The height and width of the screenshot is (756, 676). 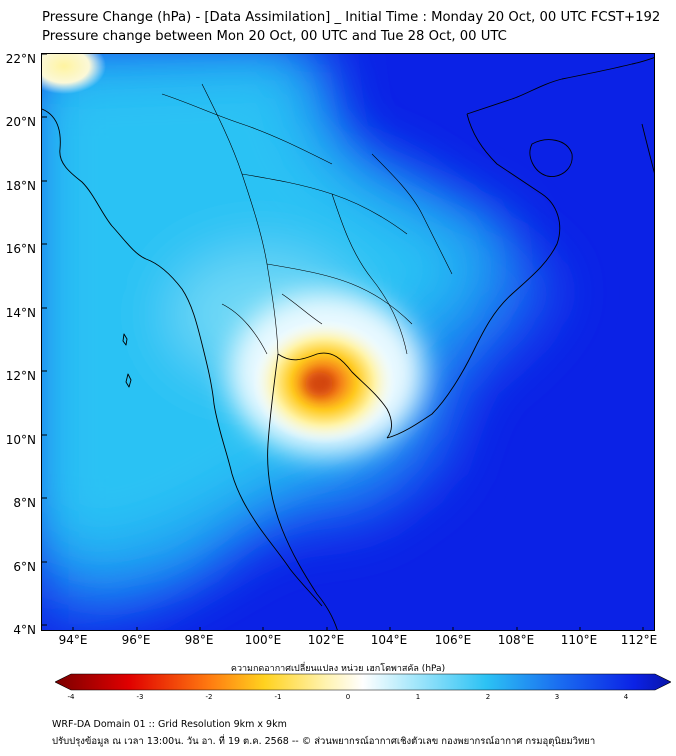 What do you see at coordinates (24, 503) in the screenshot?
I see `lat-label: 8°N` at bounding box center [24, 503].